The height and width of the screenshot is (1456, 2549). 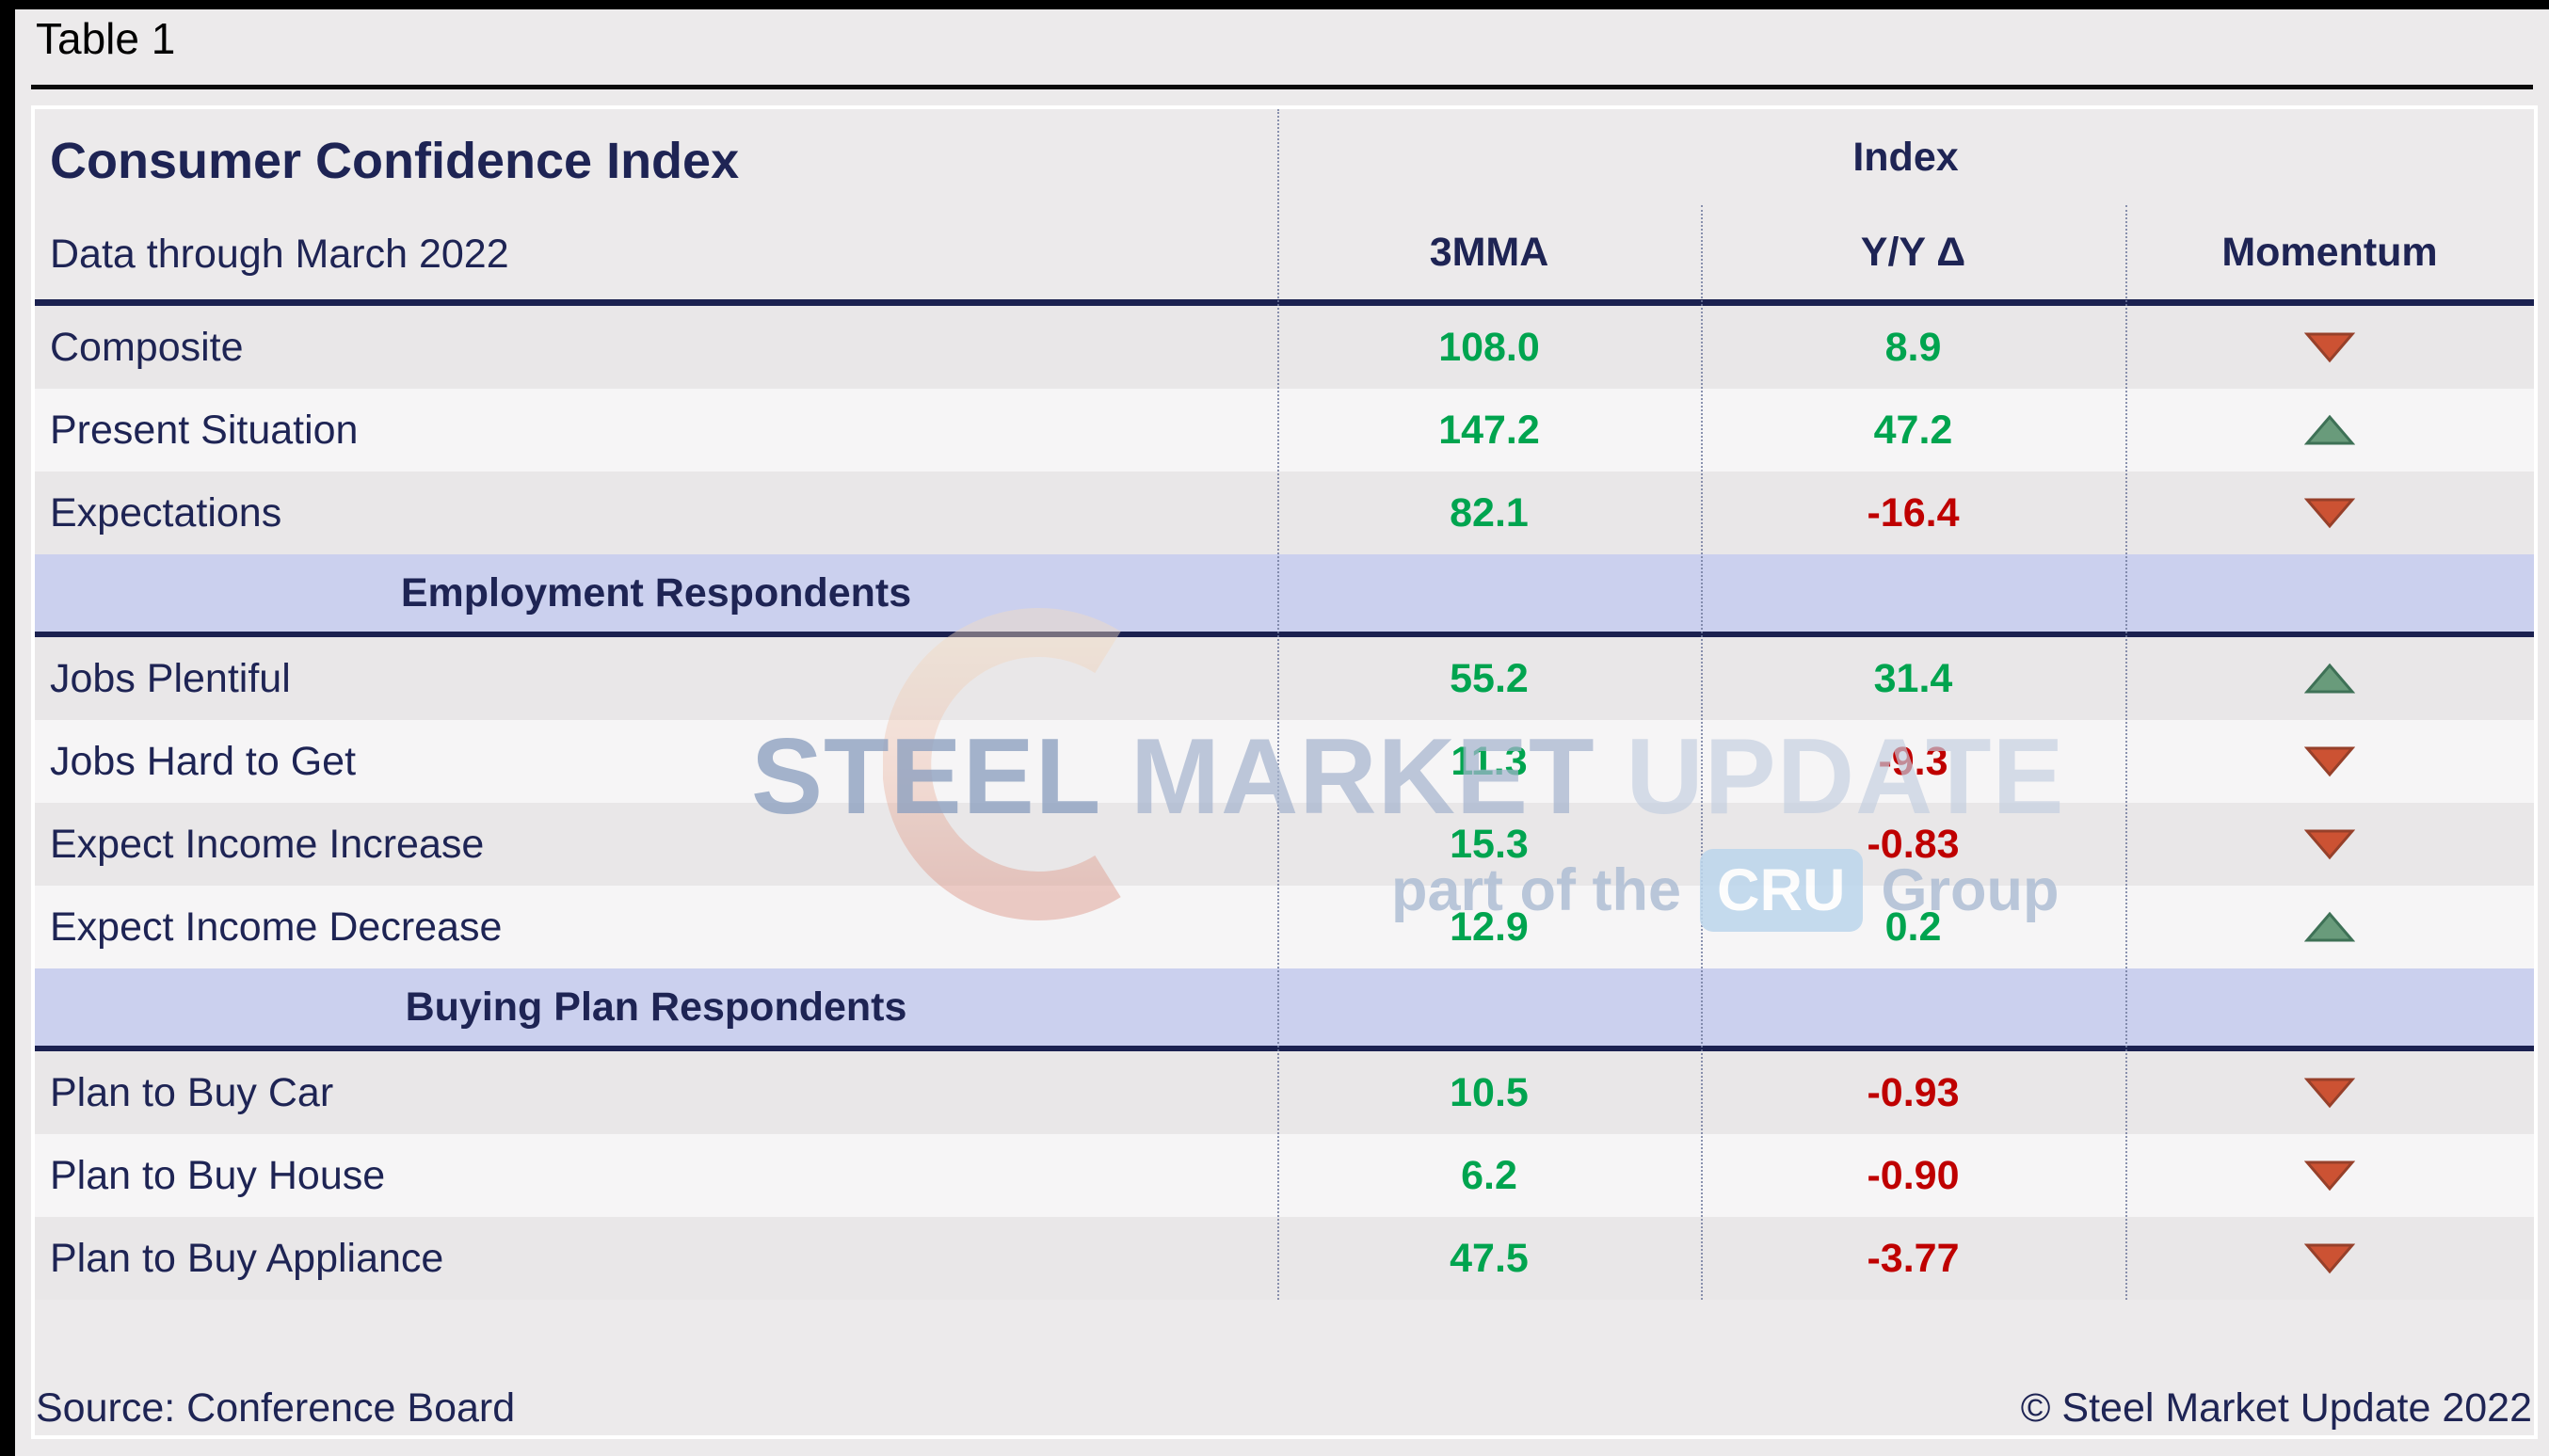 I want to click on row-label: Composite, so click(x=147, y=347).